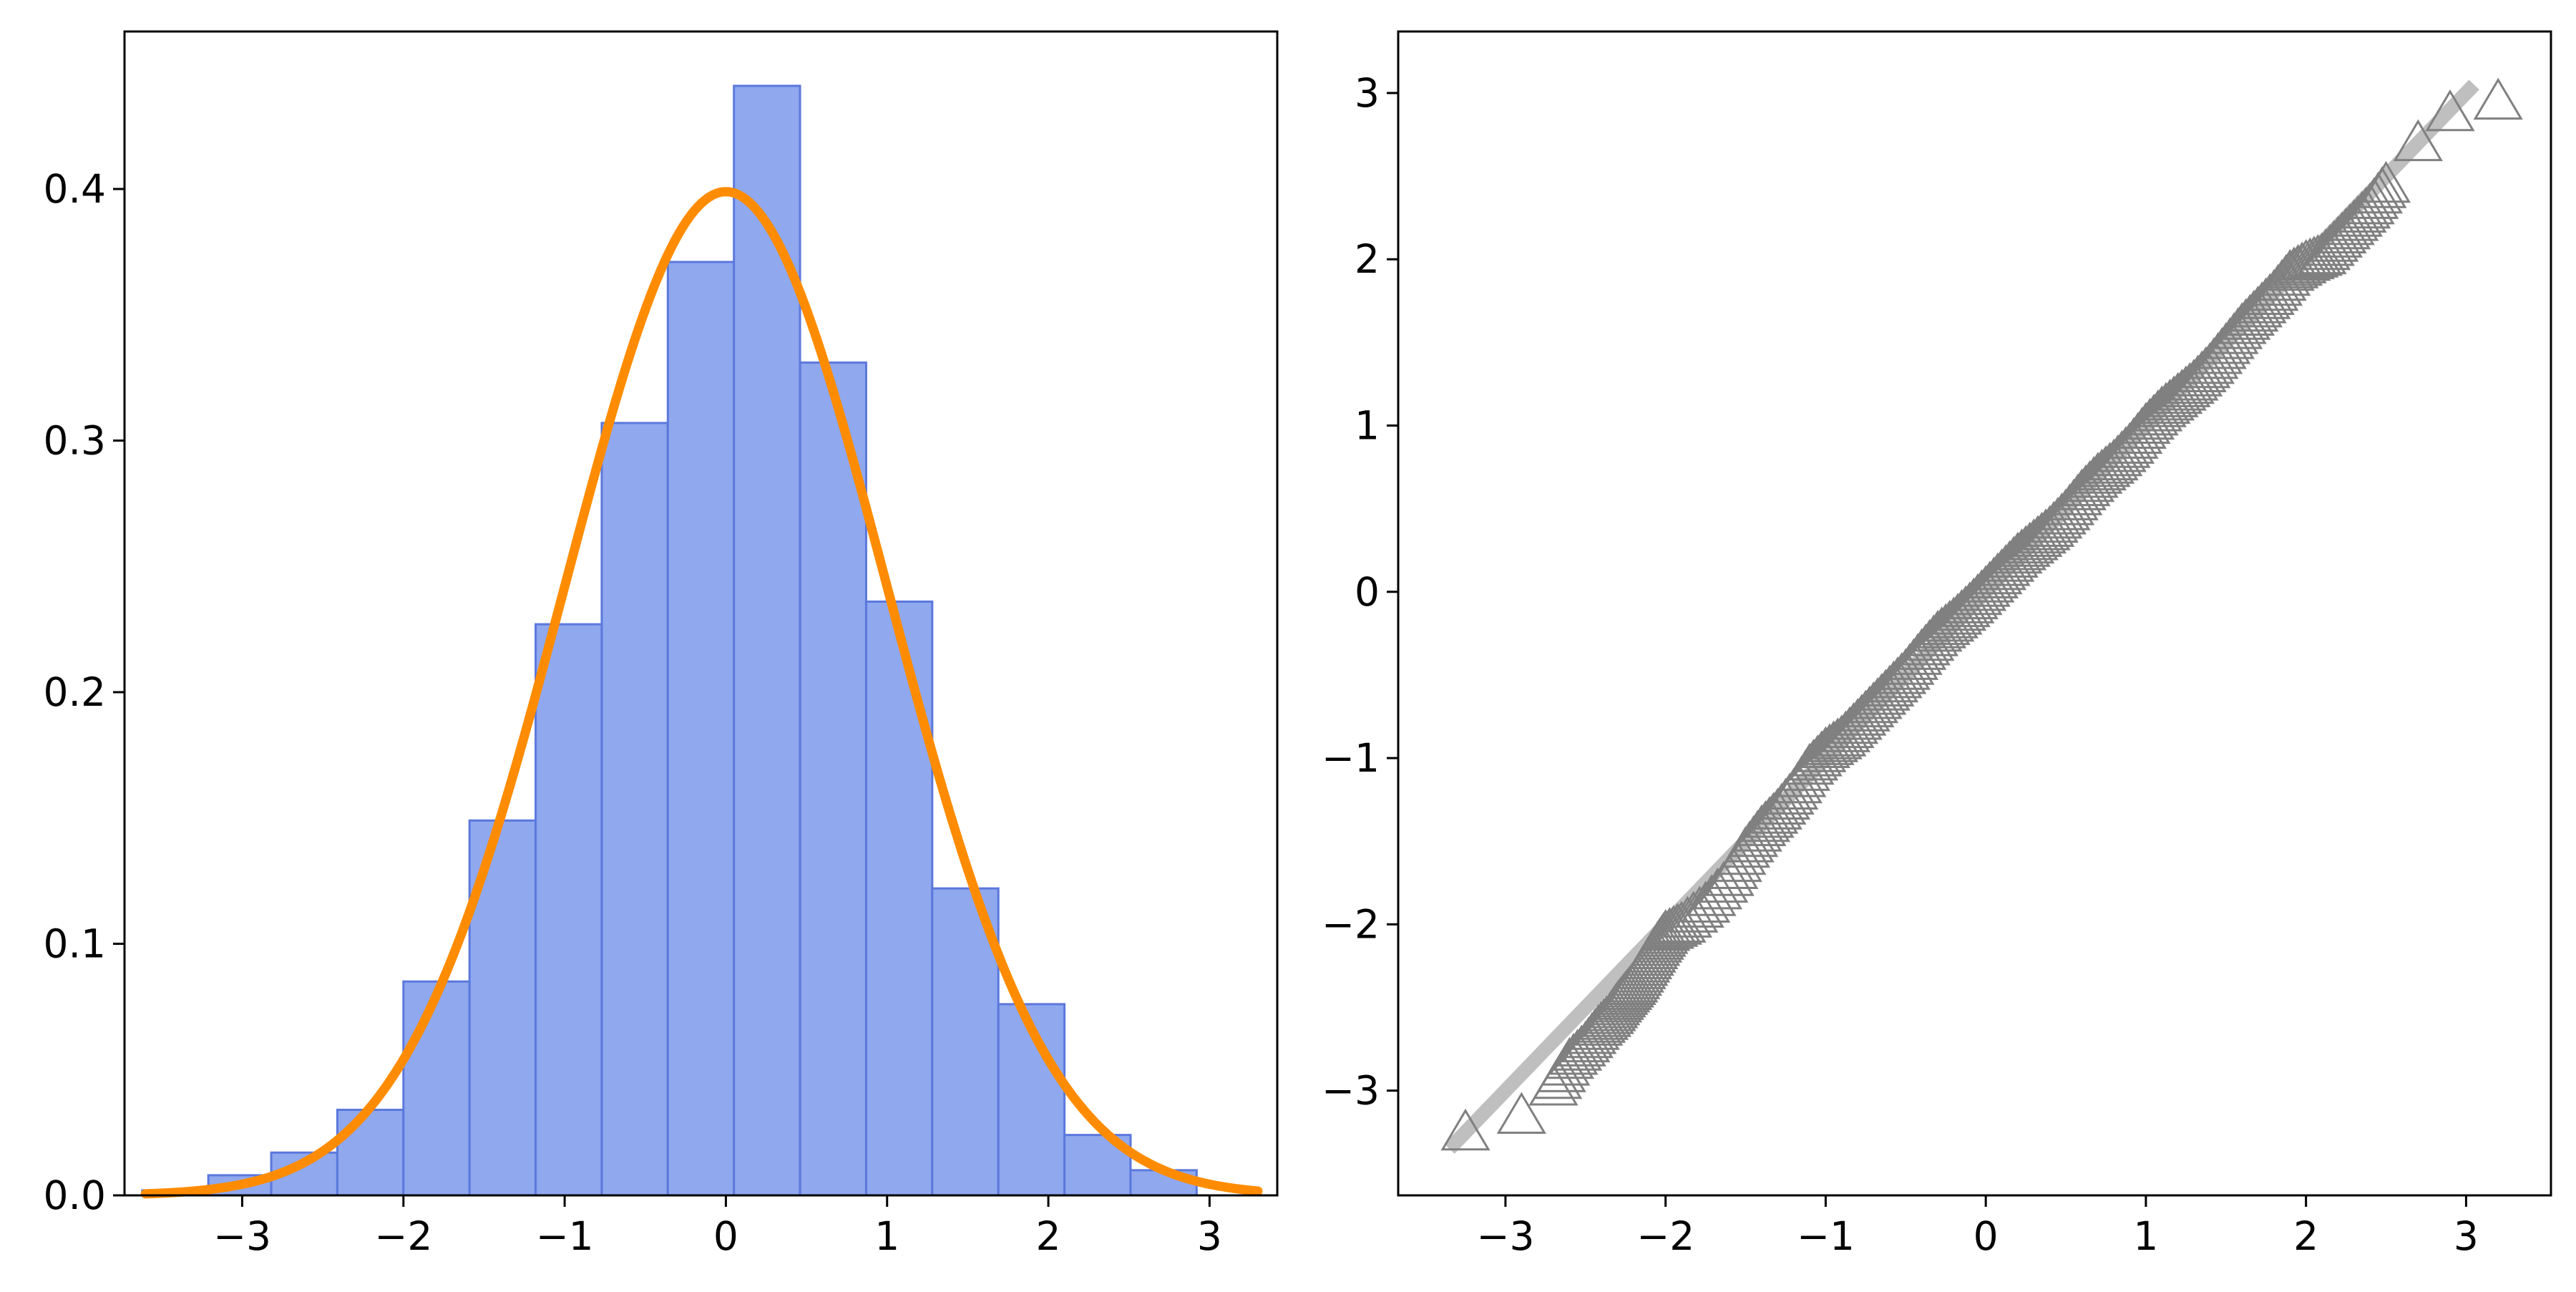  What do you see at coordinates (1351, 924) in the screenshot?
I see `y-tick-label: −2` at bounding box center [1351, 924].